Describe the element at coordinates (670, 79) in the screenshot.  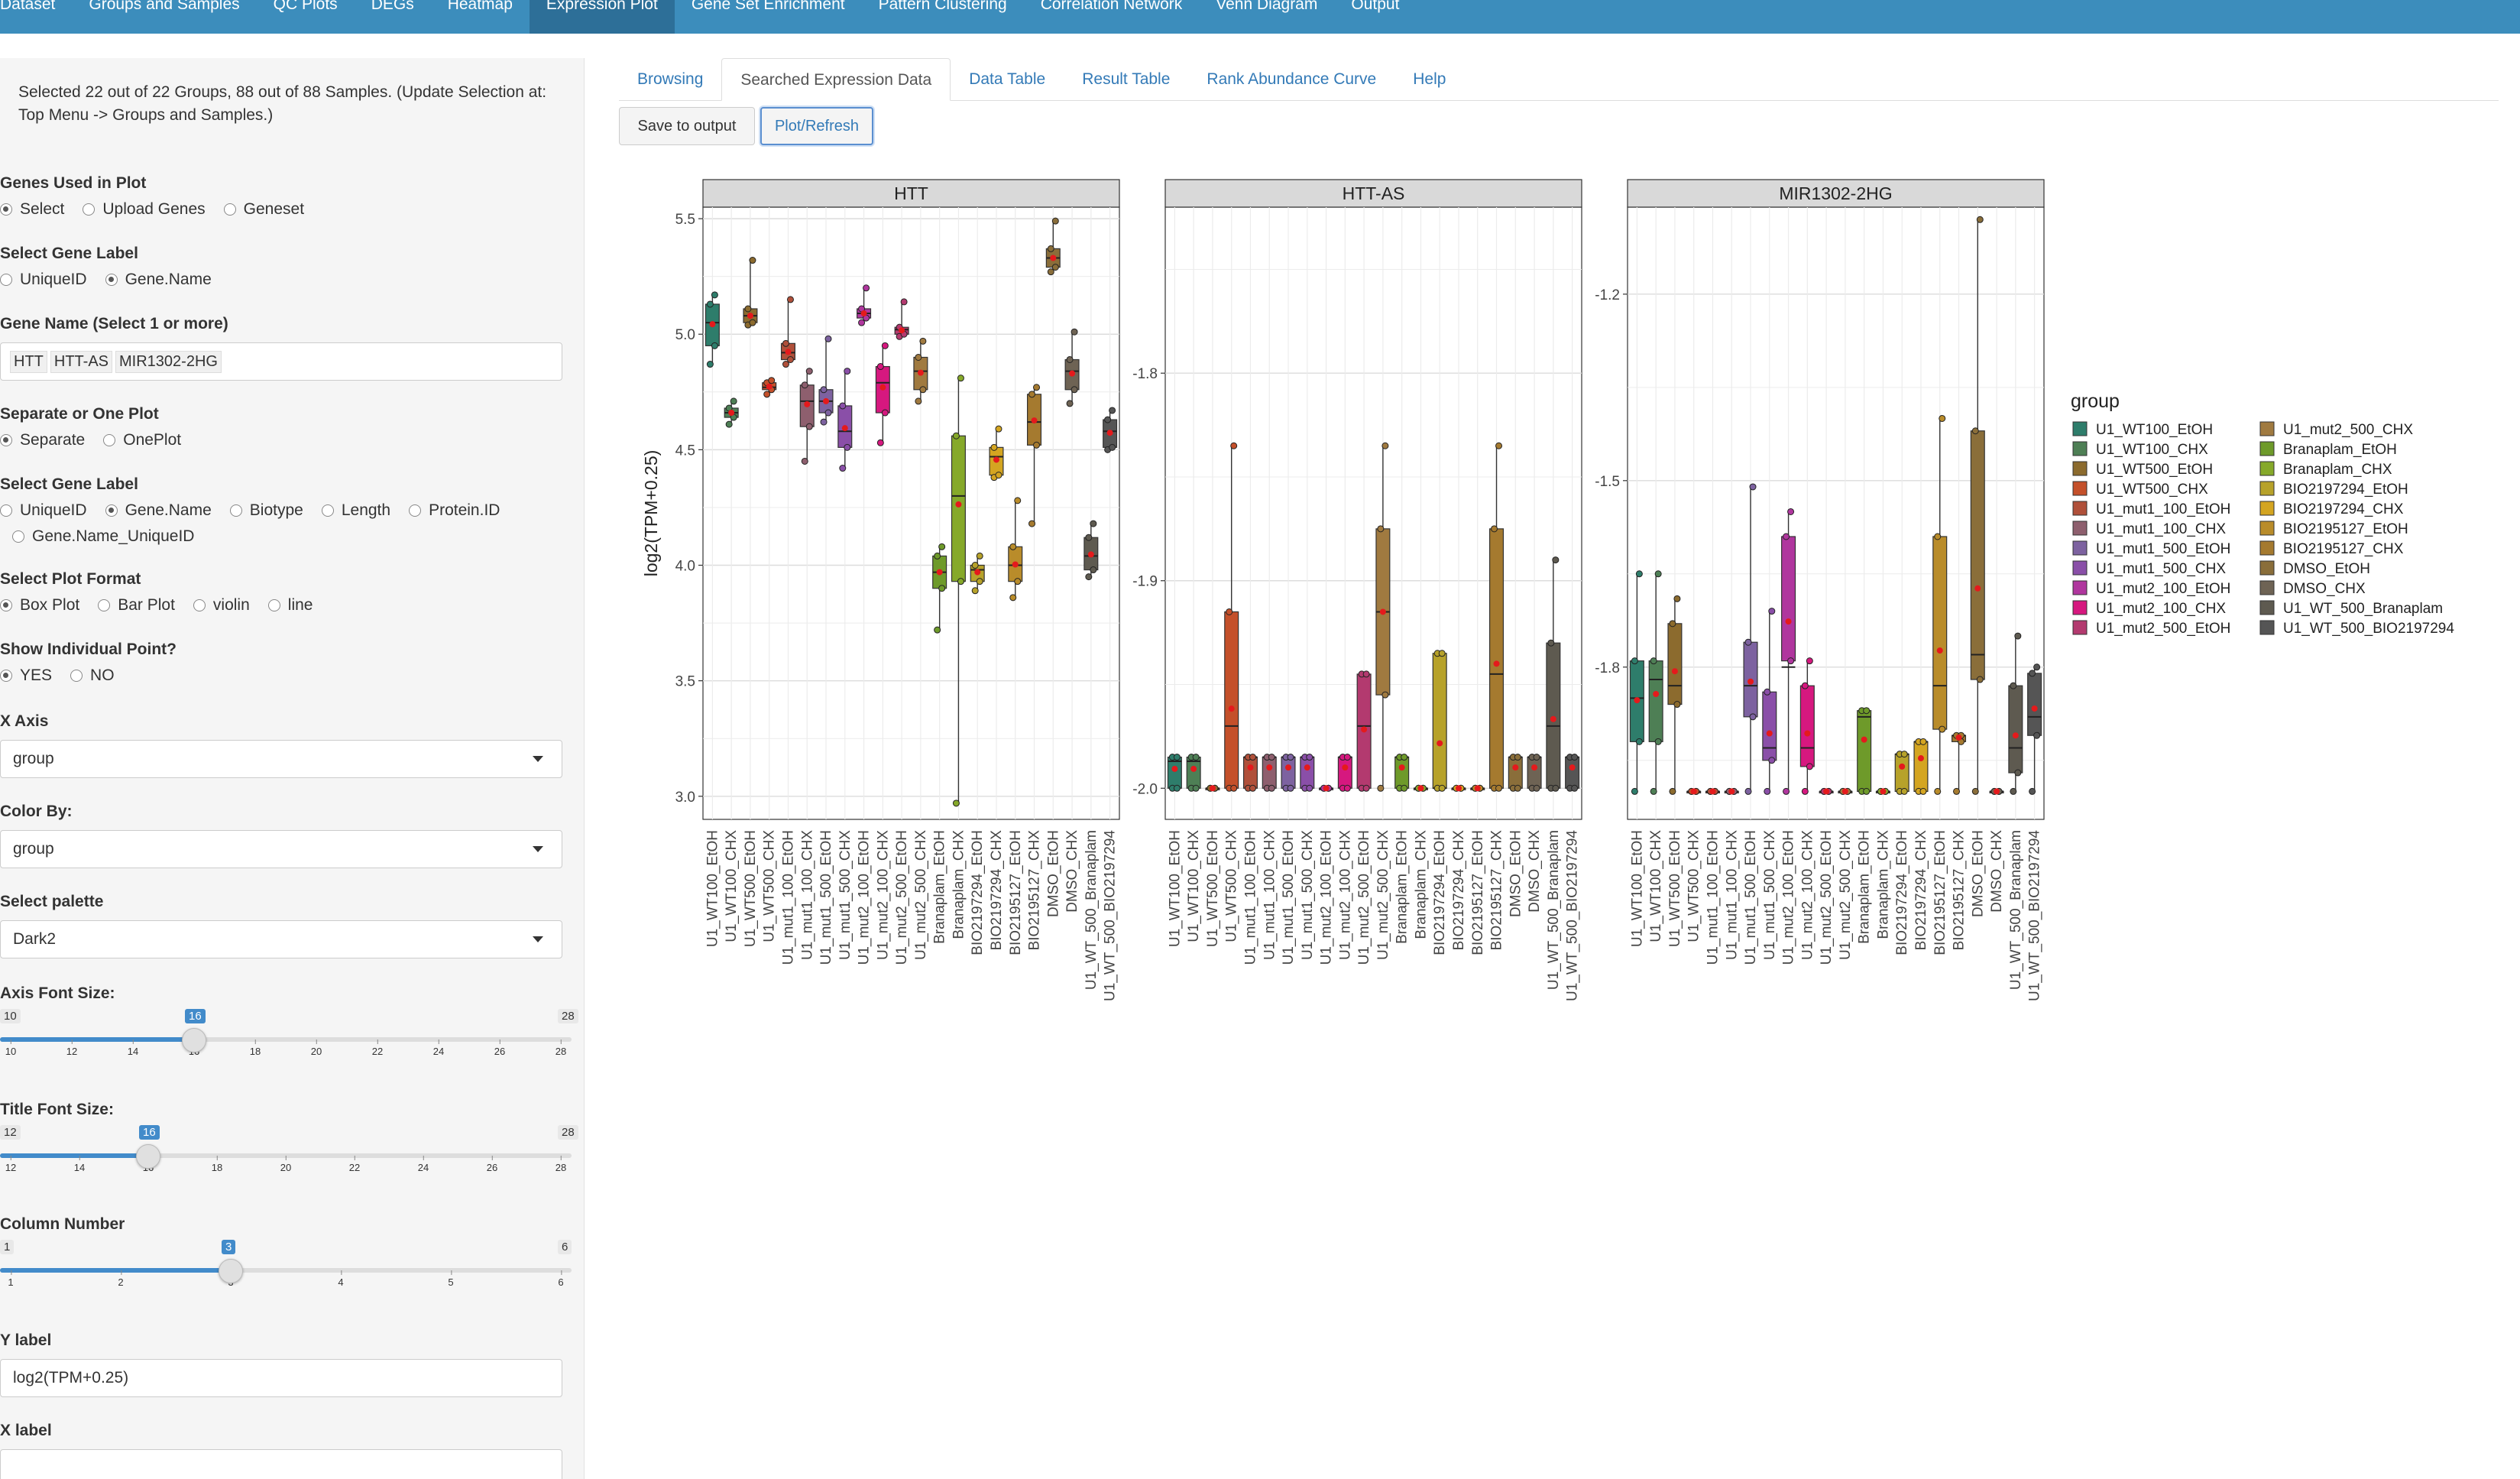
I see `tab-browsing: Browsing` at that location.